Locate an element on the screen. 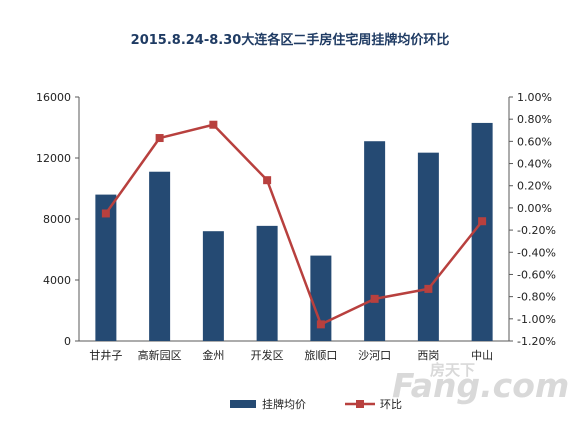 The height and width of the screenshot is (427, 579). legend: 挂牌均价 环比 is located at coordinates (316, 404).